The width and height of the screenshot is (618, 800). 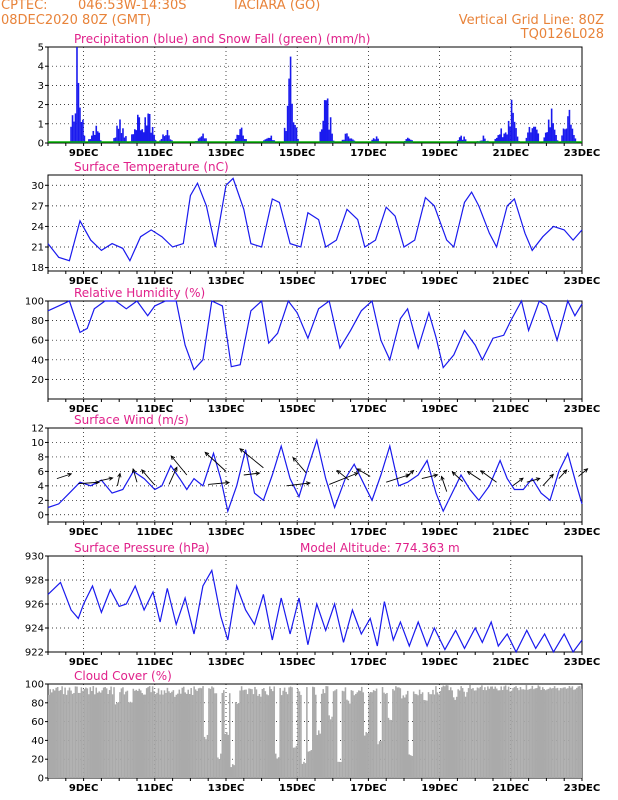 I want to click on pressure-xtick-label: 15DEC, so click(x=297, y=662).